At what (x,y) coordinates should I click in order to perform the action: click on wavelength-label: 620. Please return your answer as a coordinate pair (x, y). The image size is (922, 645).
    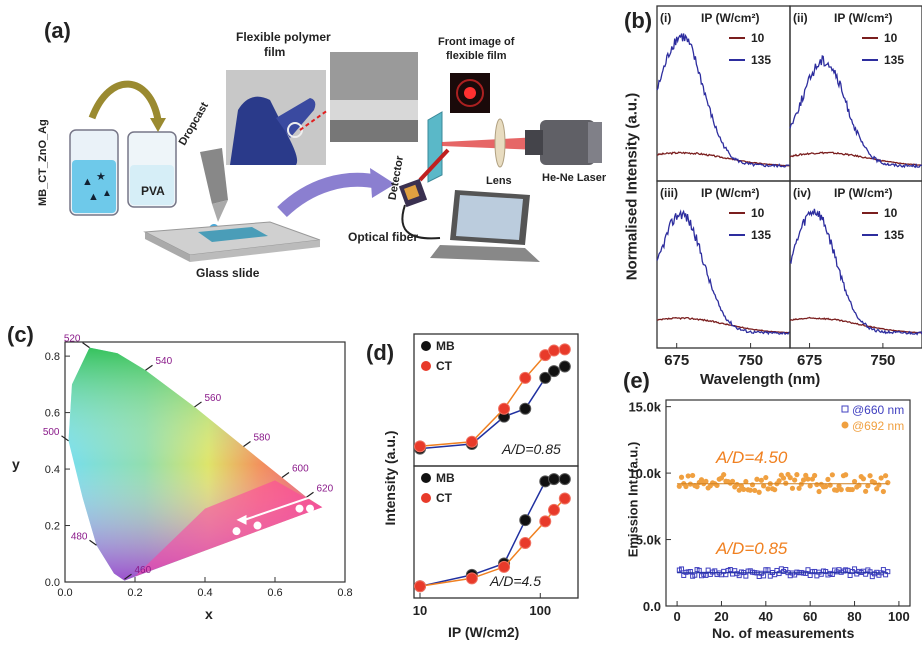
    Looking at the image, I should click on (325, 488).